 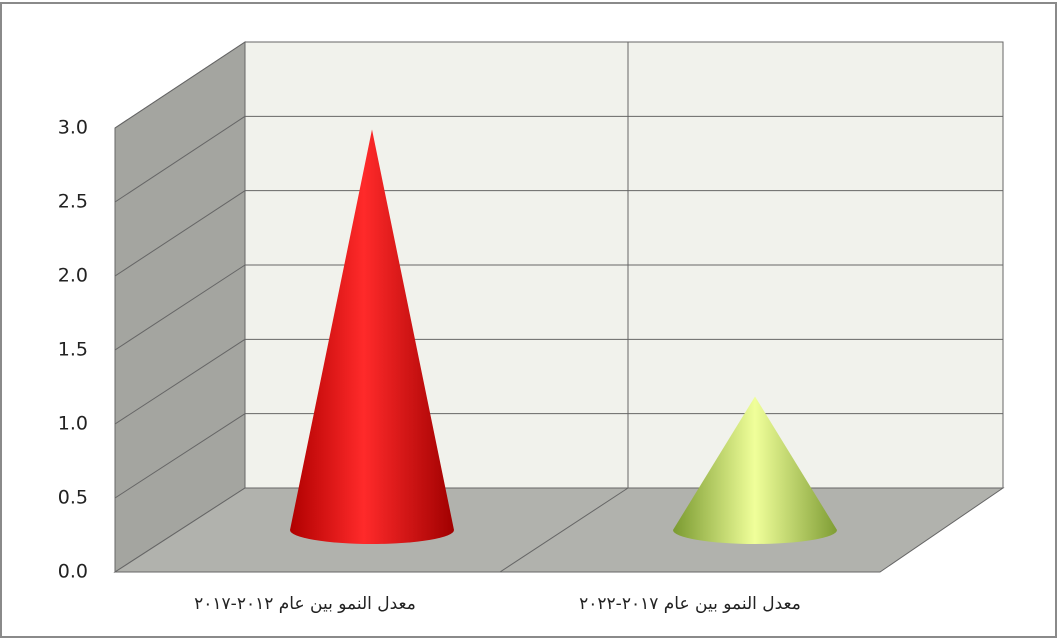 What do you see at coordinates (73, 350) in the screenshot?
I see `y-tick-label: 1.5` at bounding box center [73, 350].